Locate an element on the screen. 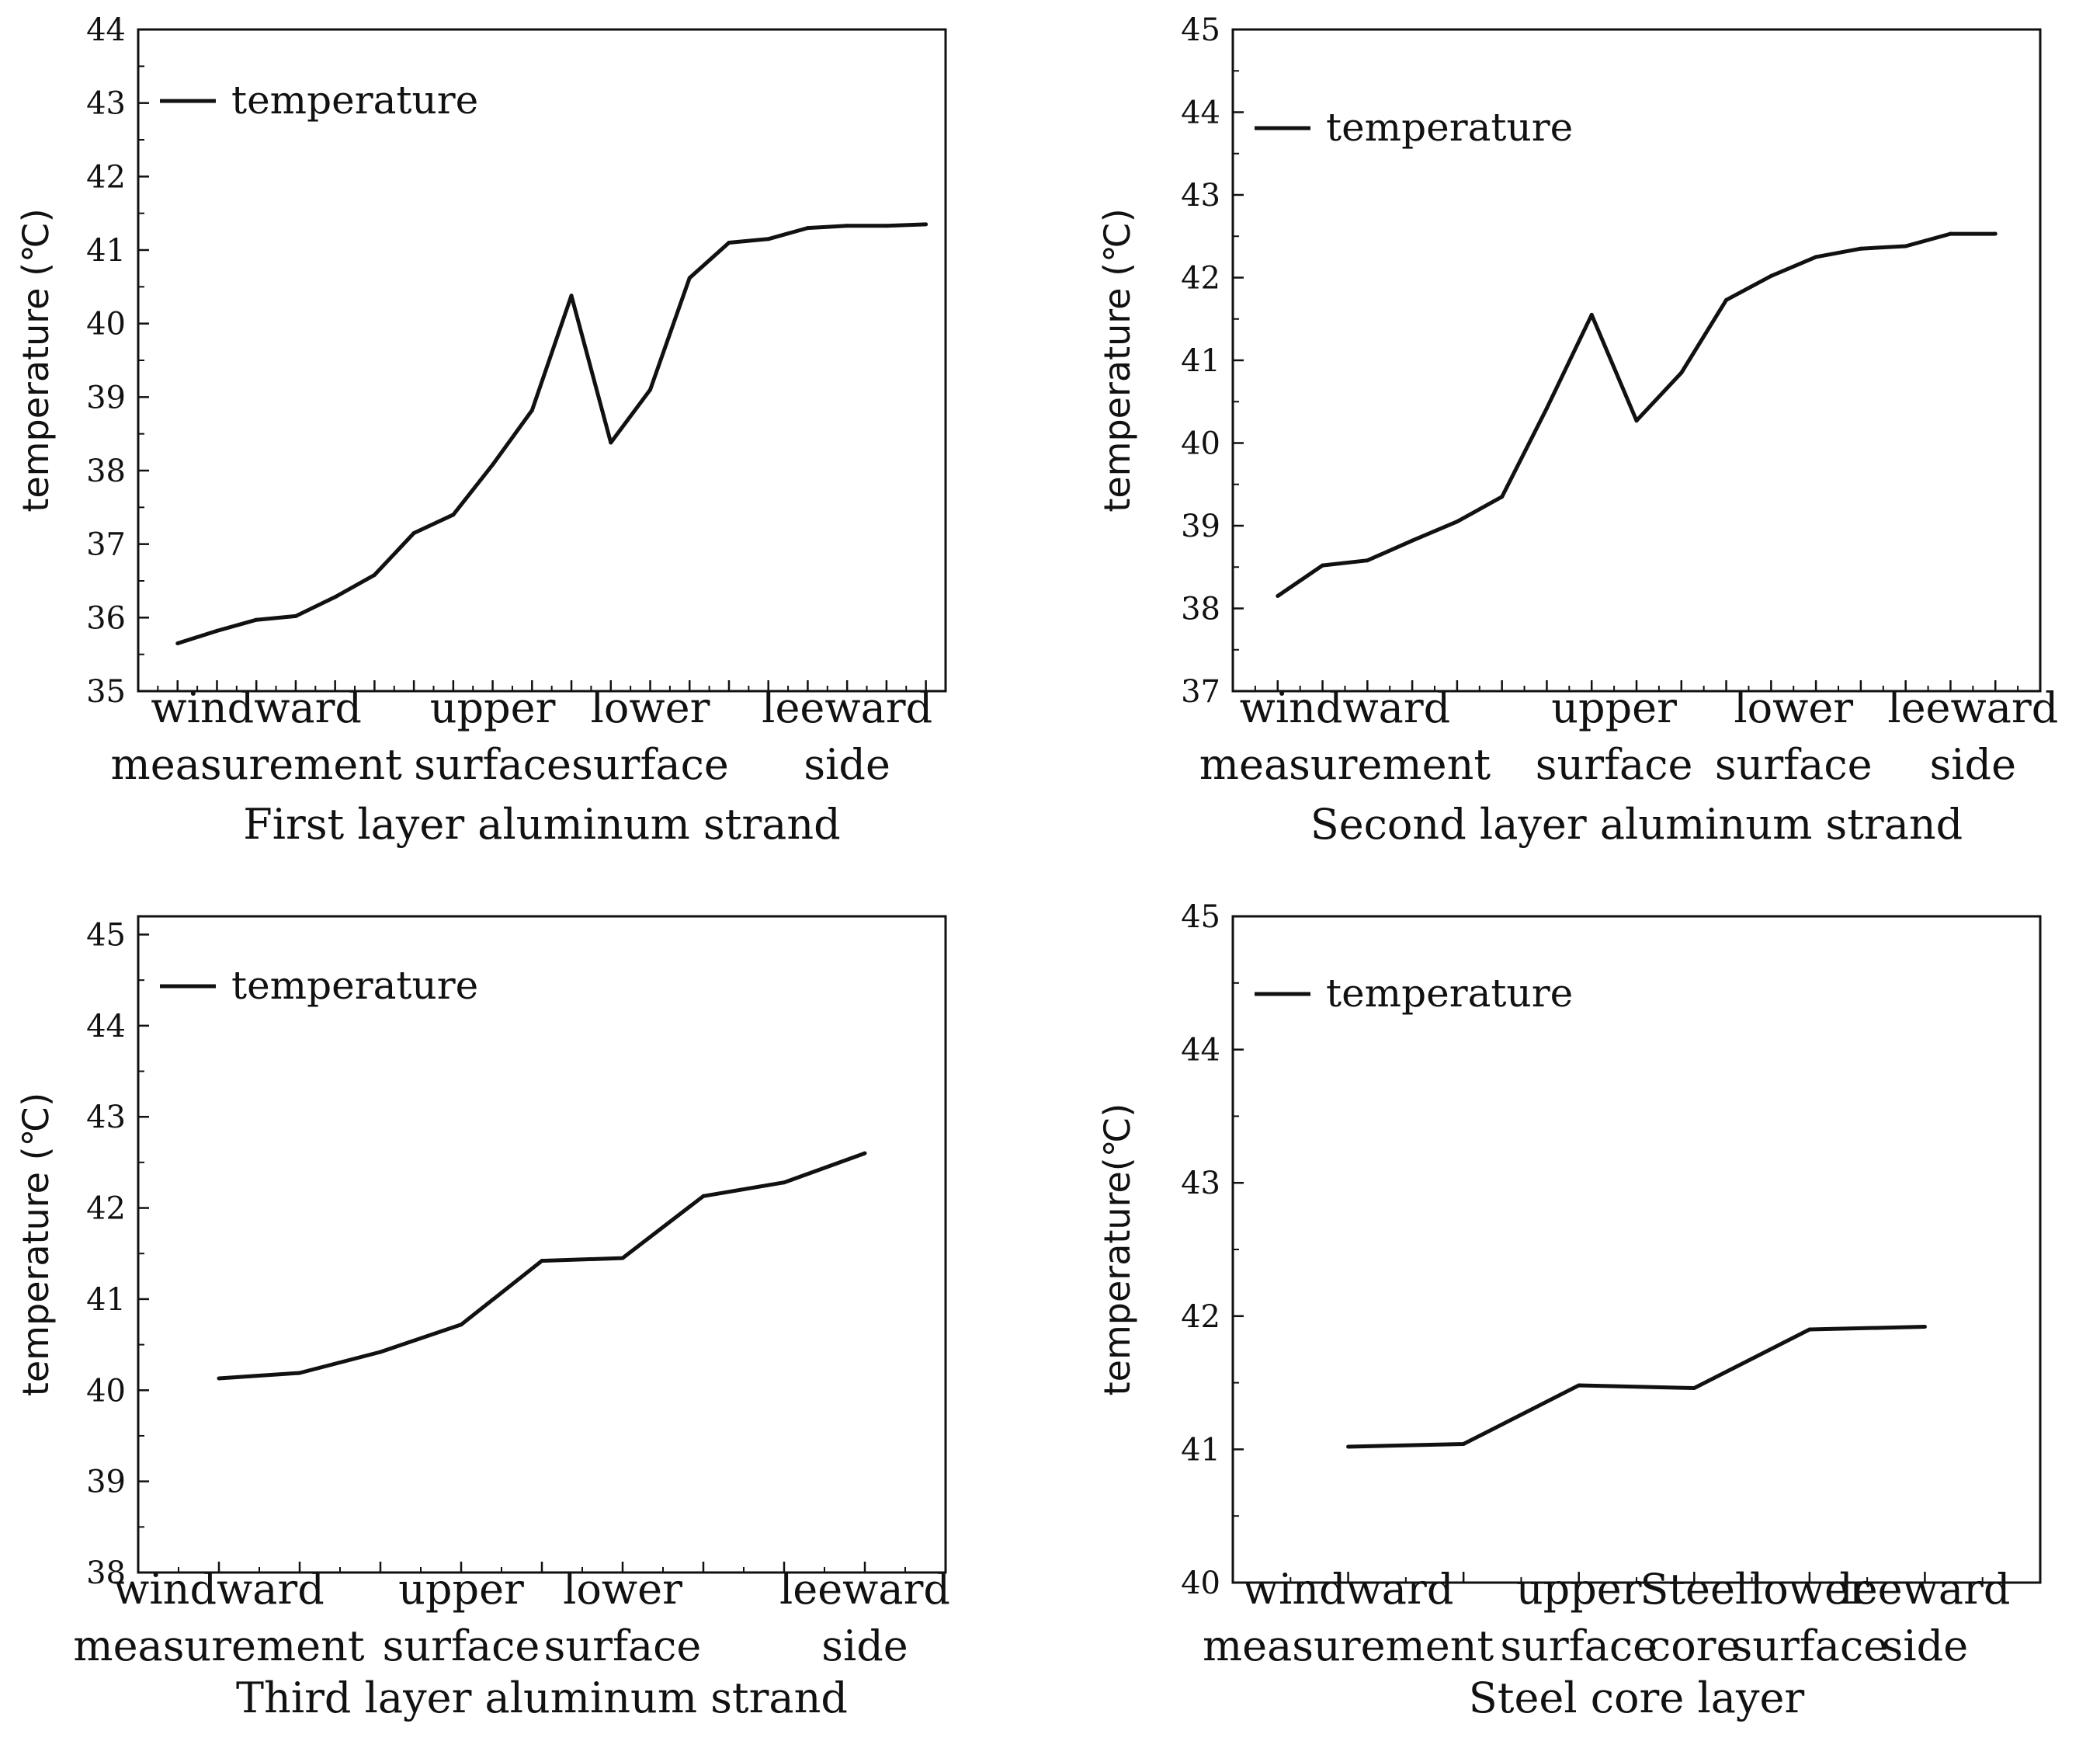 This screenshot has width=2100, height=1755. y-tick-label: 38 is located at coordinates (1200, 609).